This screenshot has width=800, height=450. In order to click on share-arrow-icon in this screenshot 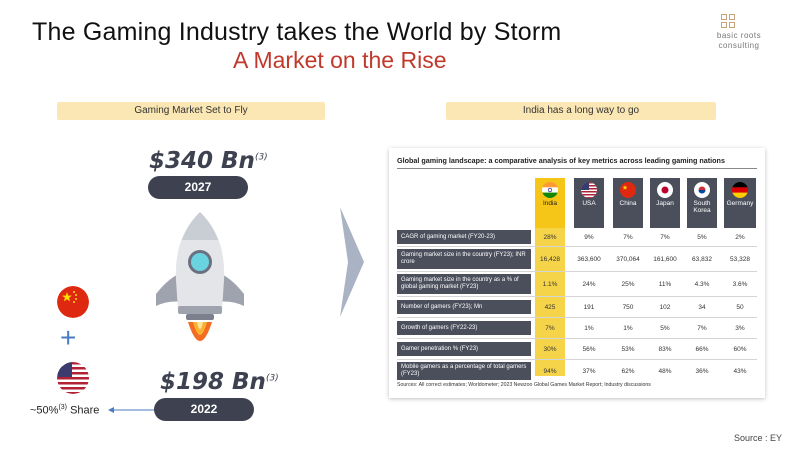, I will do `click(131, 410)`.